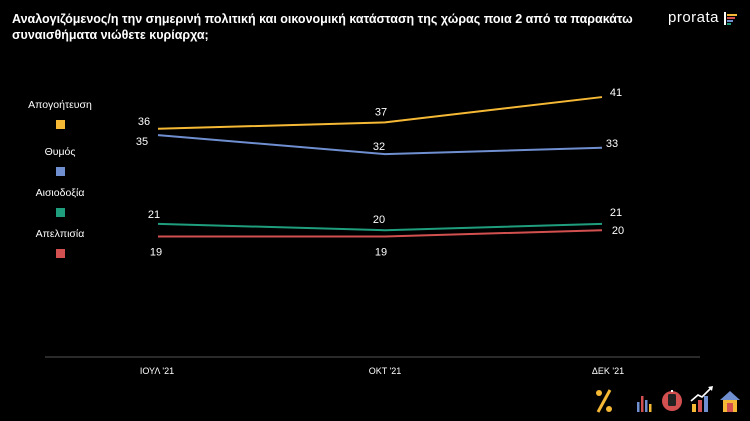  I want to click on bar-chart-icon, so click(644, 404).